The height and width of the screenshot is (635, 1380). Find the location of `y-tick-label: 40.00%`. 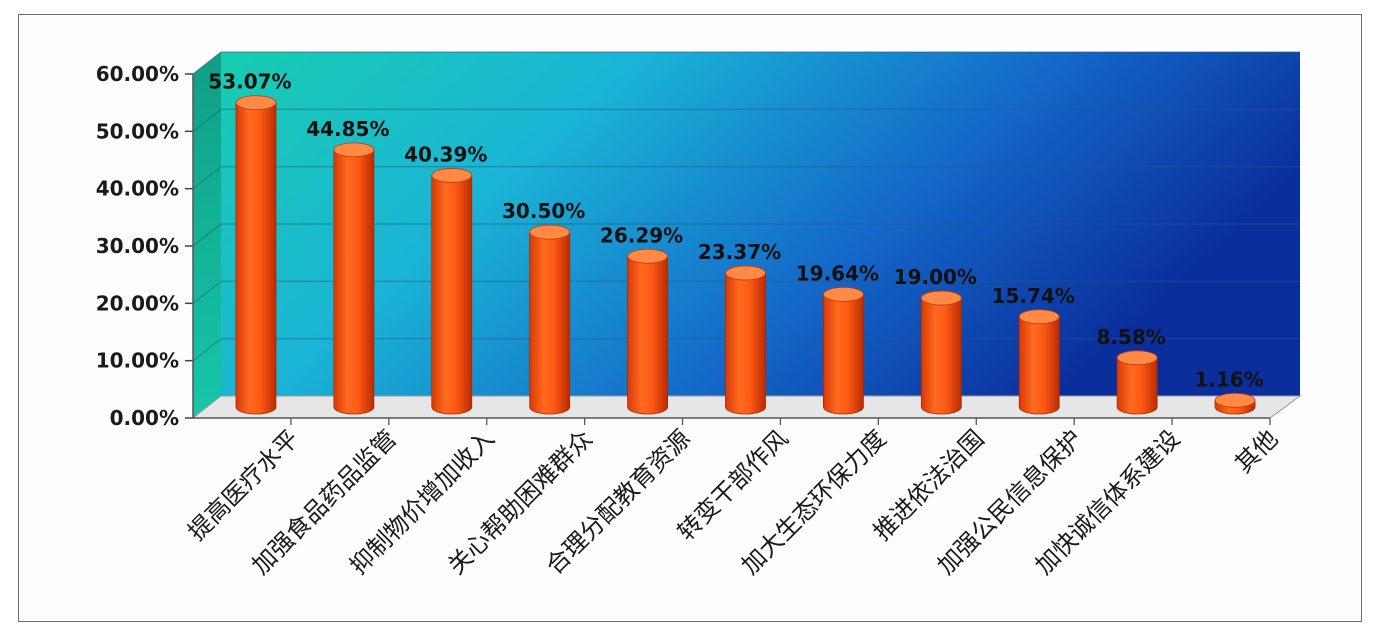

y-tick-label: 40.00% is located at coordinates (137, 189).